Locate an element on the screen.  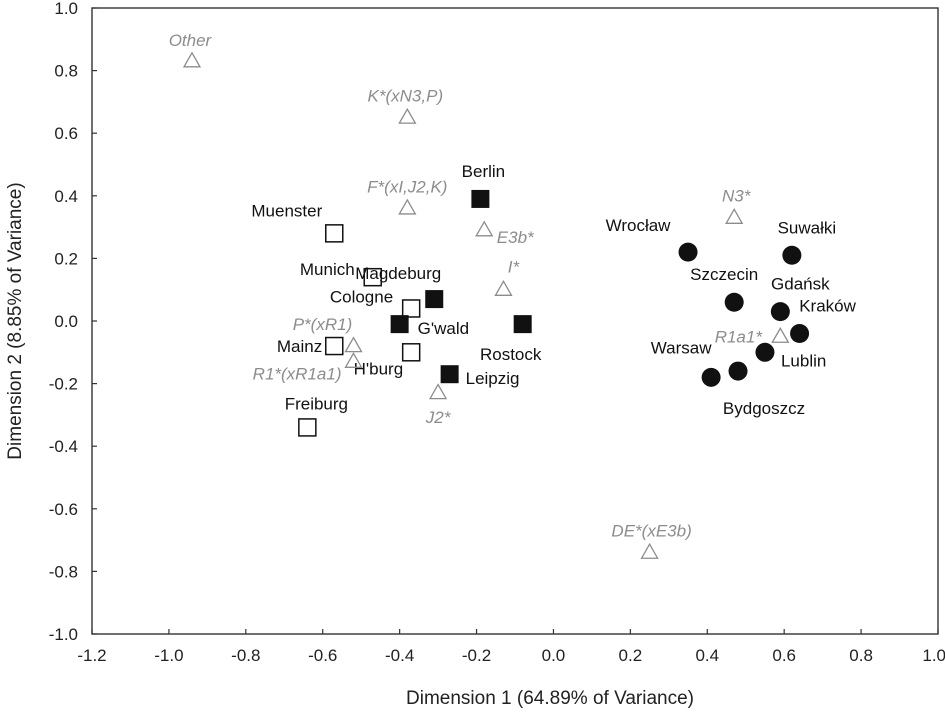
point-krak-w is located at coordinates (800, 334).